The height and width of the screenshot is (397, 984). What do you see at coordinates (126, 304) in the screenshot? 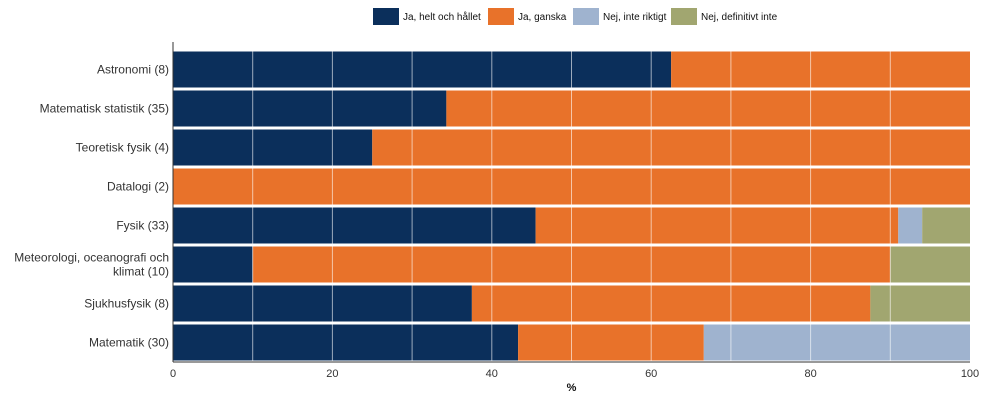
I see `category-label: Sjukhusfysik (8)` at bounding box center [126, 304].